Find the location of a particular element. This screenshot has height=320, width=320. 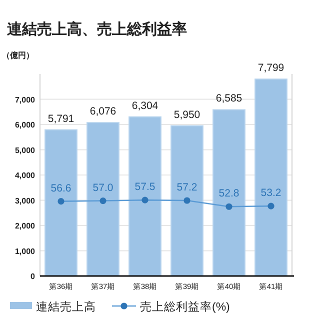

y-tick-label: 3,000 is located at coordinates (25, 201).